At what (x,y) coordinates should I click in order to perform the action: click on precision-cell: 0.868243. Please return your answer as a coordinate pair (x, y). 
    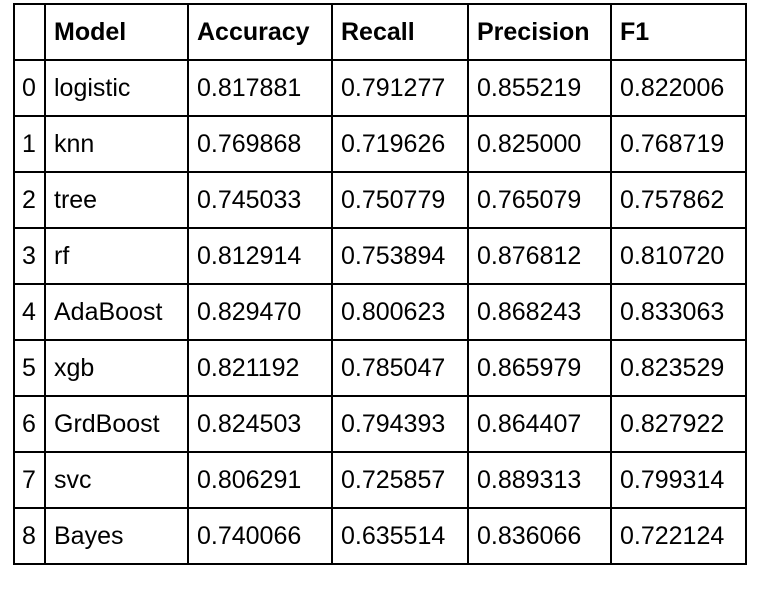
    Looking at the image, I should click on (539, 312).